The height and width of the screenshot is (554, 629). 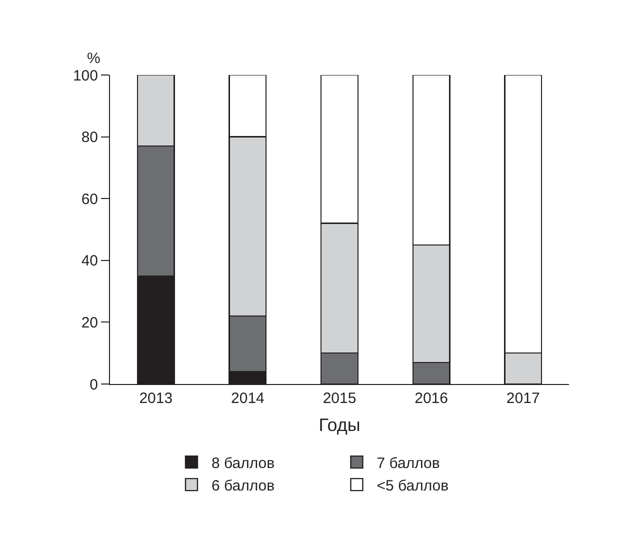 What do you see at coordinates (339, 398) in the screenshot?
I see `x-tick-label: 2015` at bounding box center [339, 398].